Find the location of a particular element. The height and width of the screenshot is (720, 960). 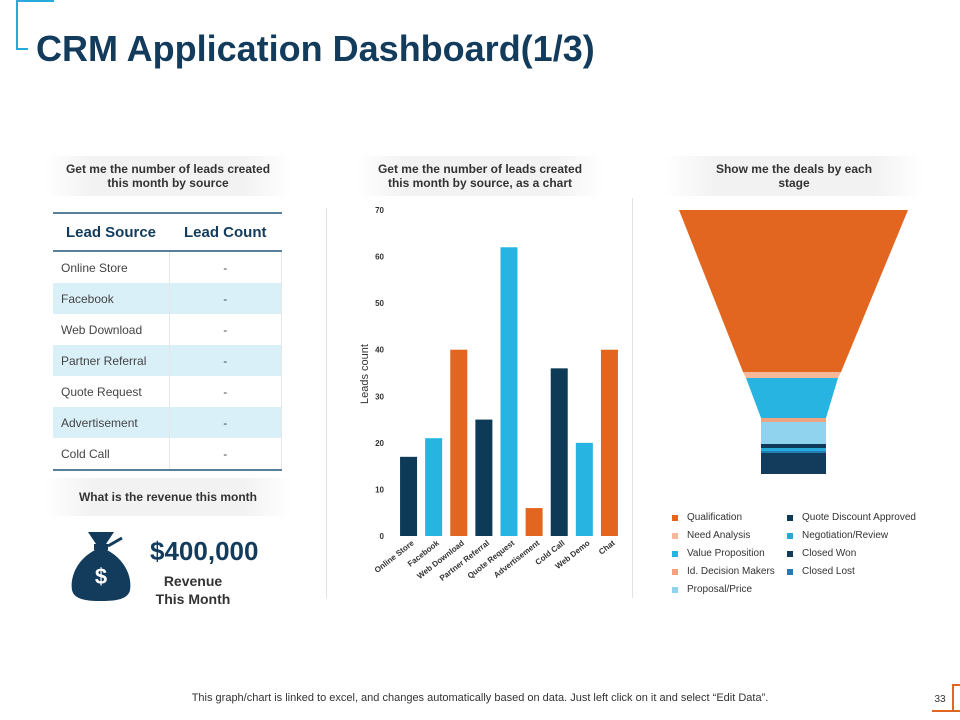

legend-item: Negotiation/Review is located at coordinates (862, 535).